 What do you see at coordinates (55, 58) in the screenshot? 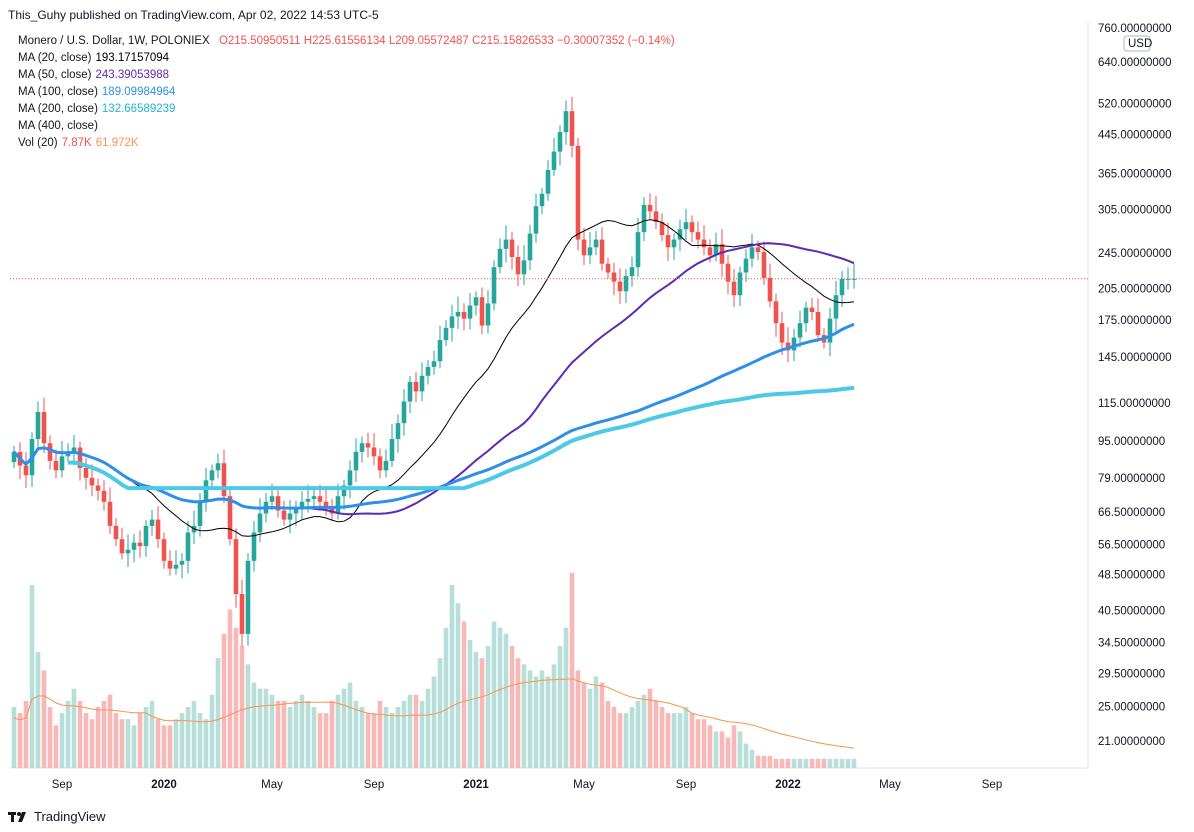
I see `ma20-label: MA (20, close)` at bounding box center [55, 58].